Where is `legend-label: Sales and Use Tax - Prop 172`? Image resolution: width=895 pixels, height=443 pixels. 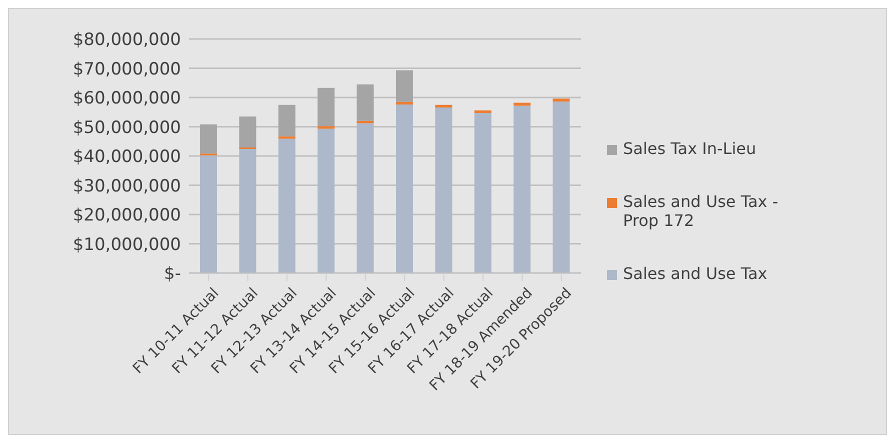
legend-label: Sales and Use Tax - Prop 172 is located at coordinates (701, 211).